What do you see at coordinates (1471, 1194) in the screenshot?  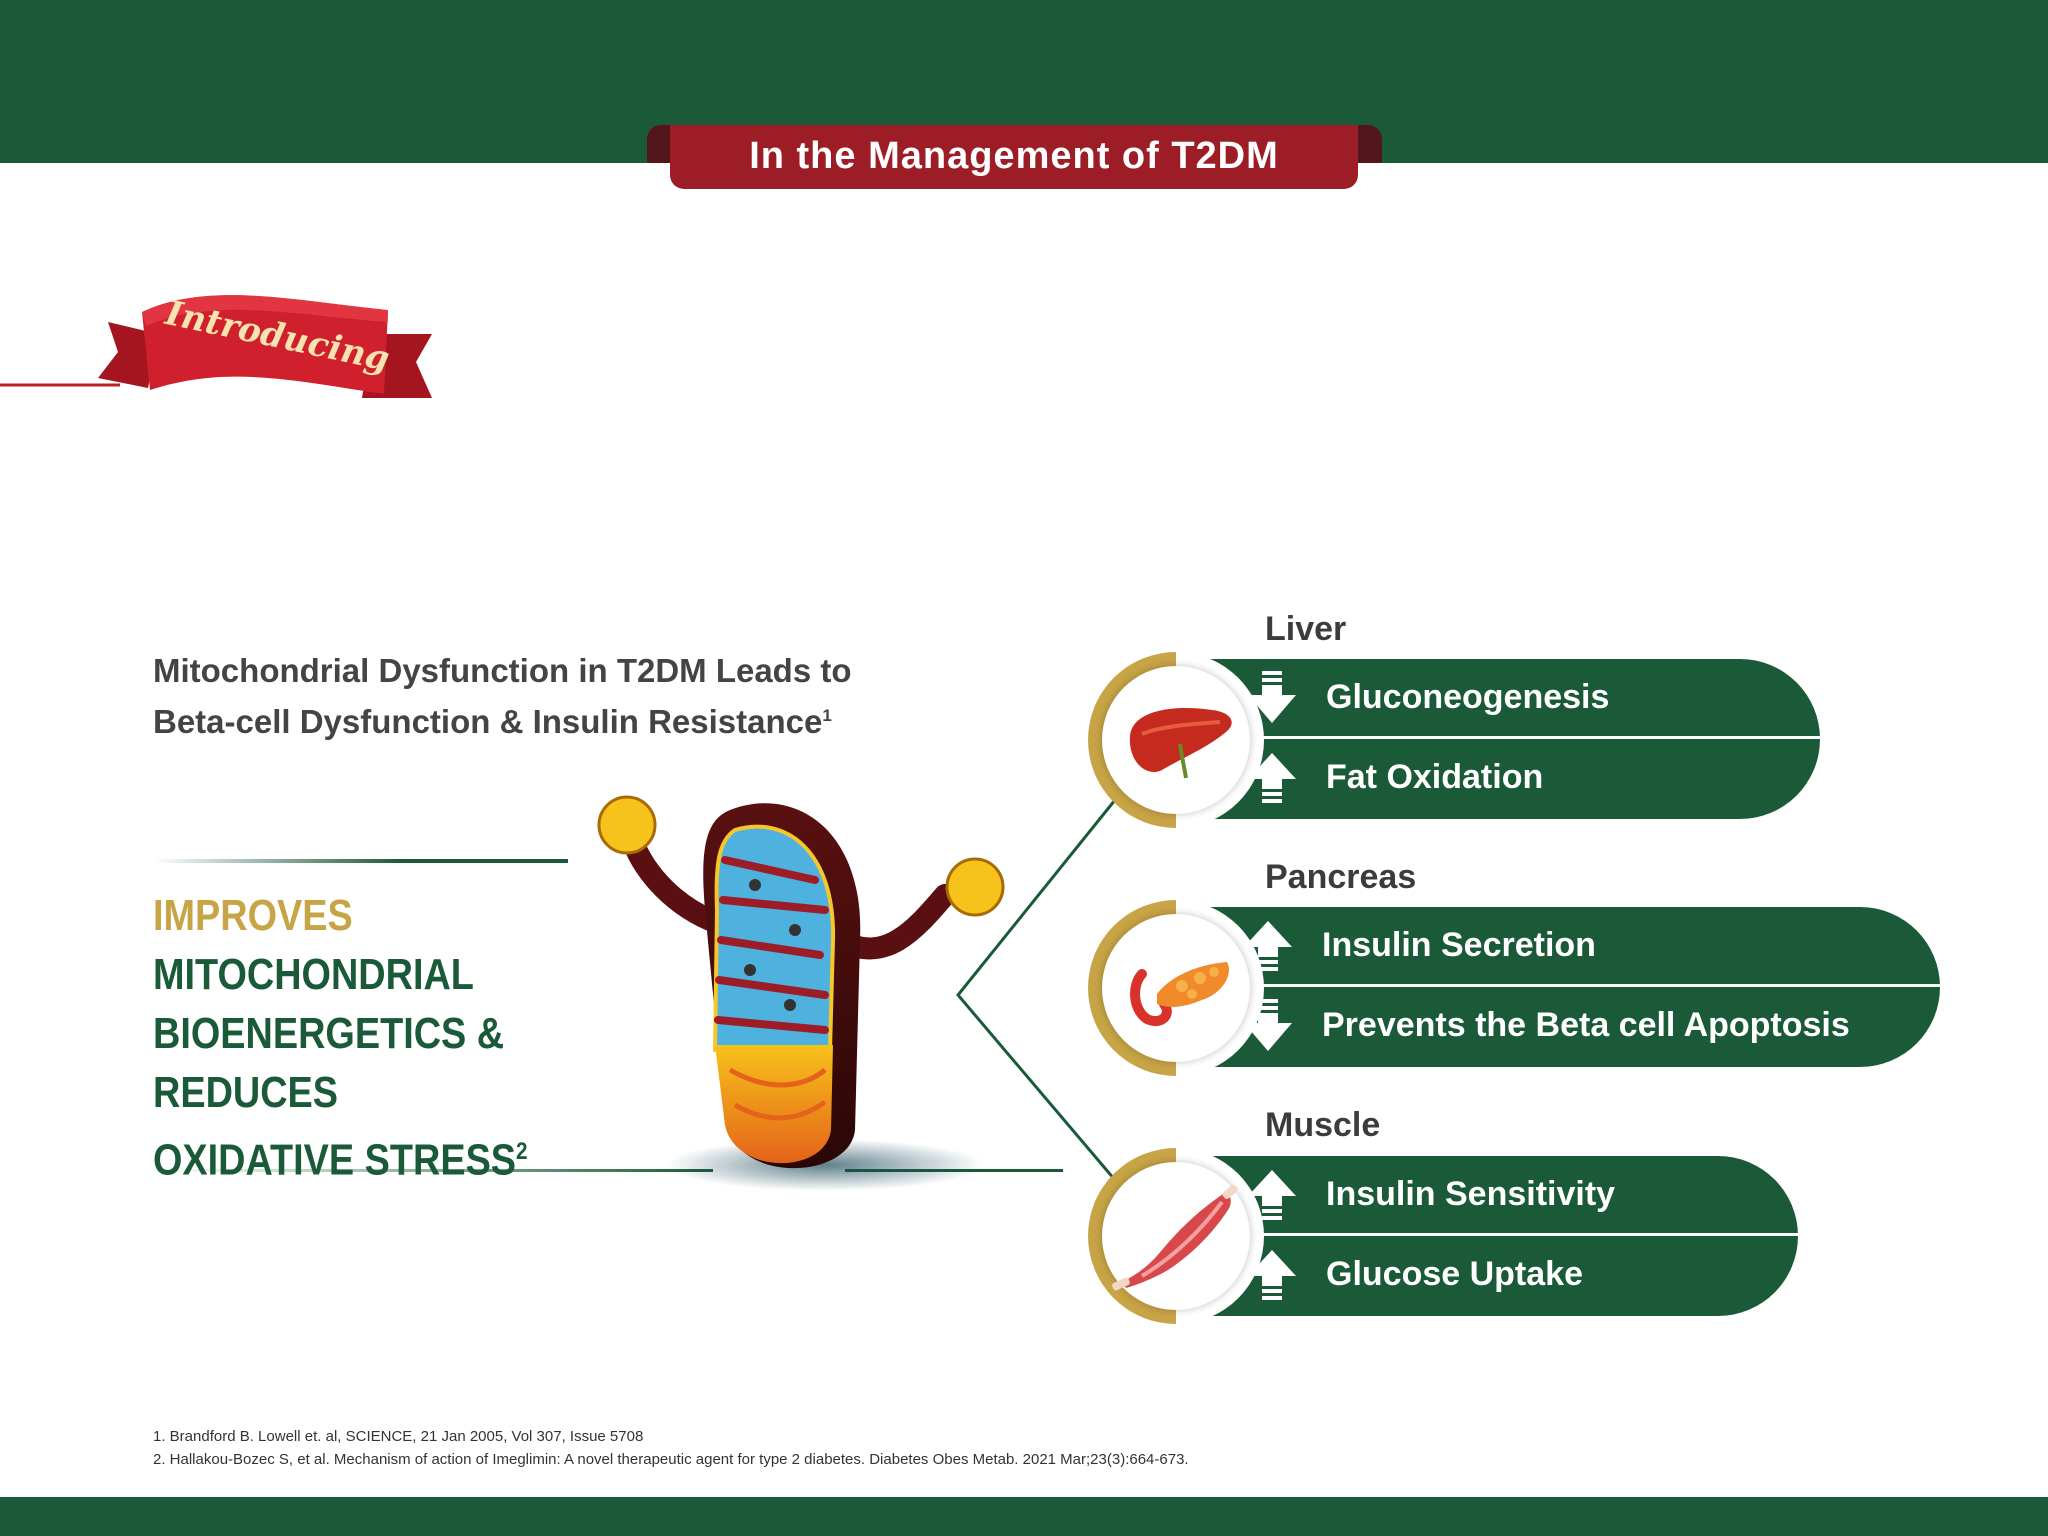 I see `effect-text: Insulin Sensitivity` at bounding box center [1471, 1194].